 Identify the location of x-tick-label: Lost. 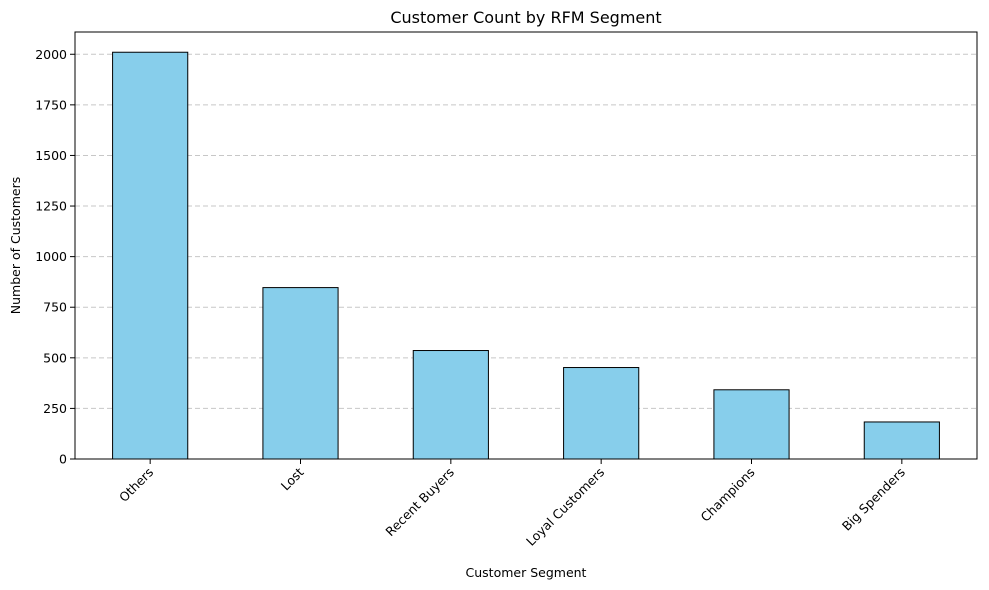
(292, 478).